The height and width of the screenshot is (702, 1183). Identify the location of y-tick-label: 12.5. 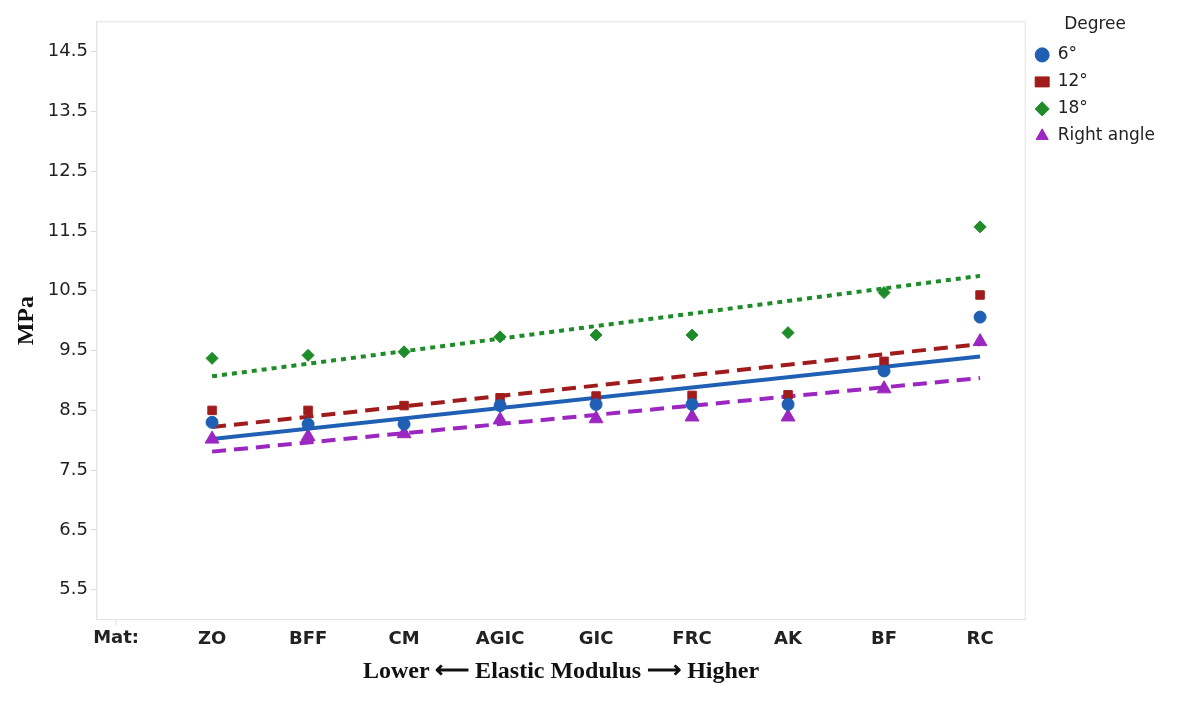
(67, 169).